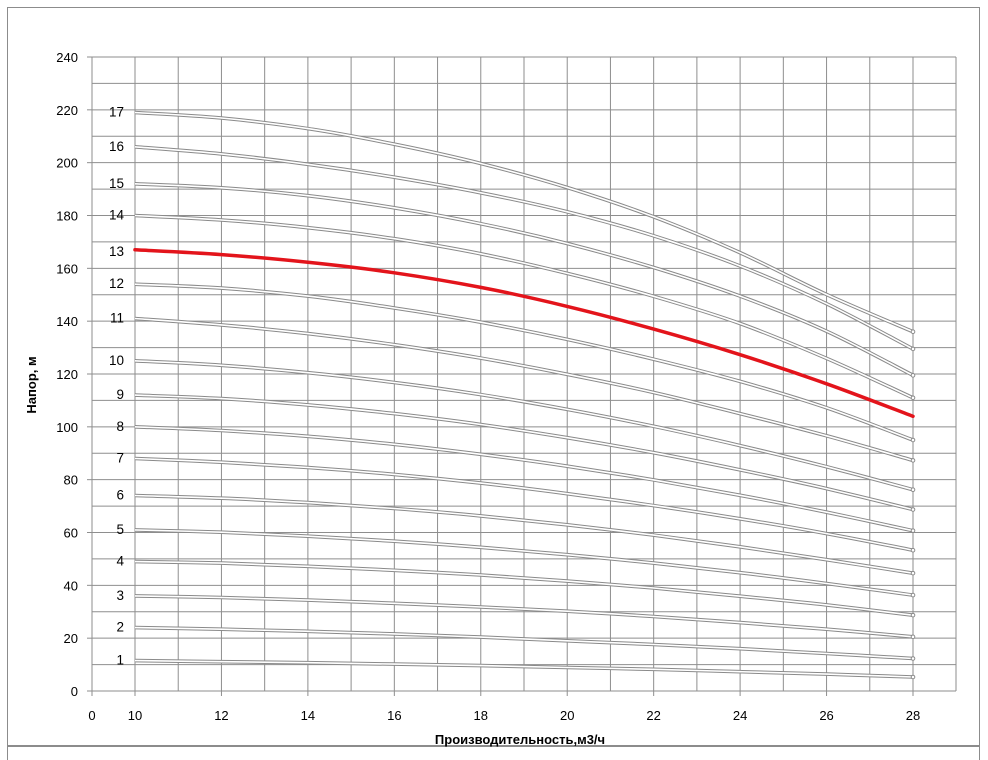 The width and height of the screenshot is (988, 760). I want to click on next-section-border, so click(493, 753).